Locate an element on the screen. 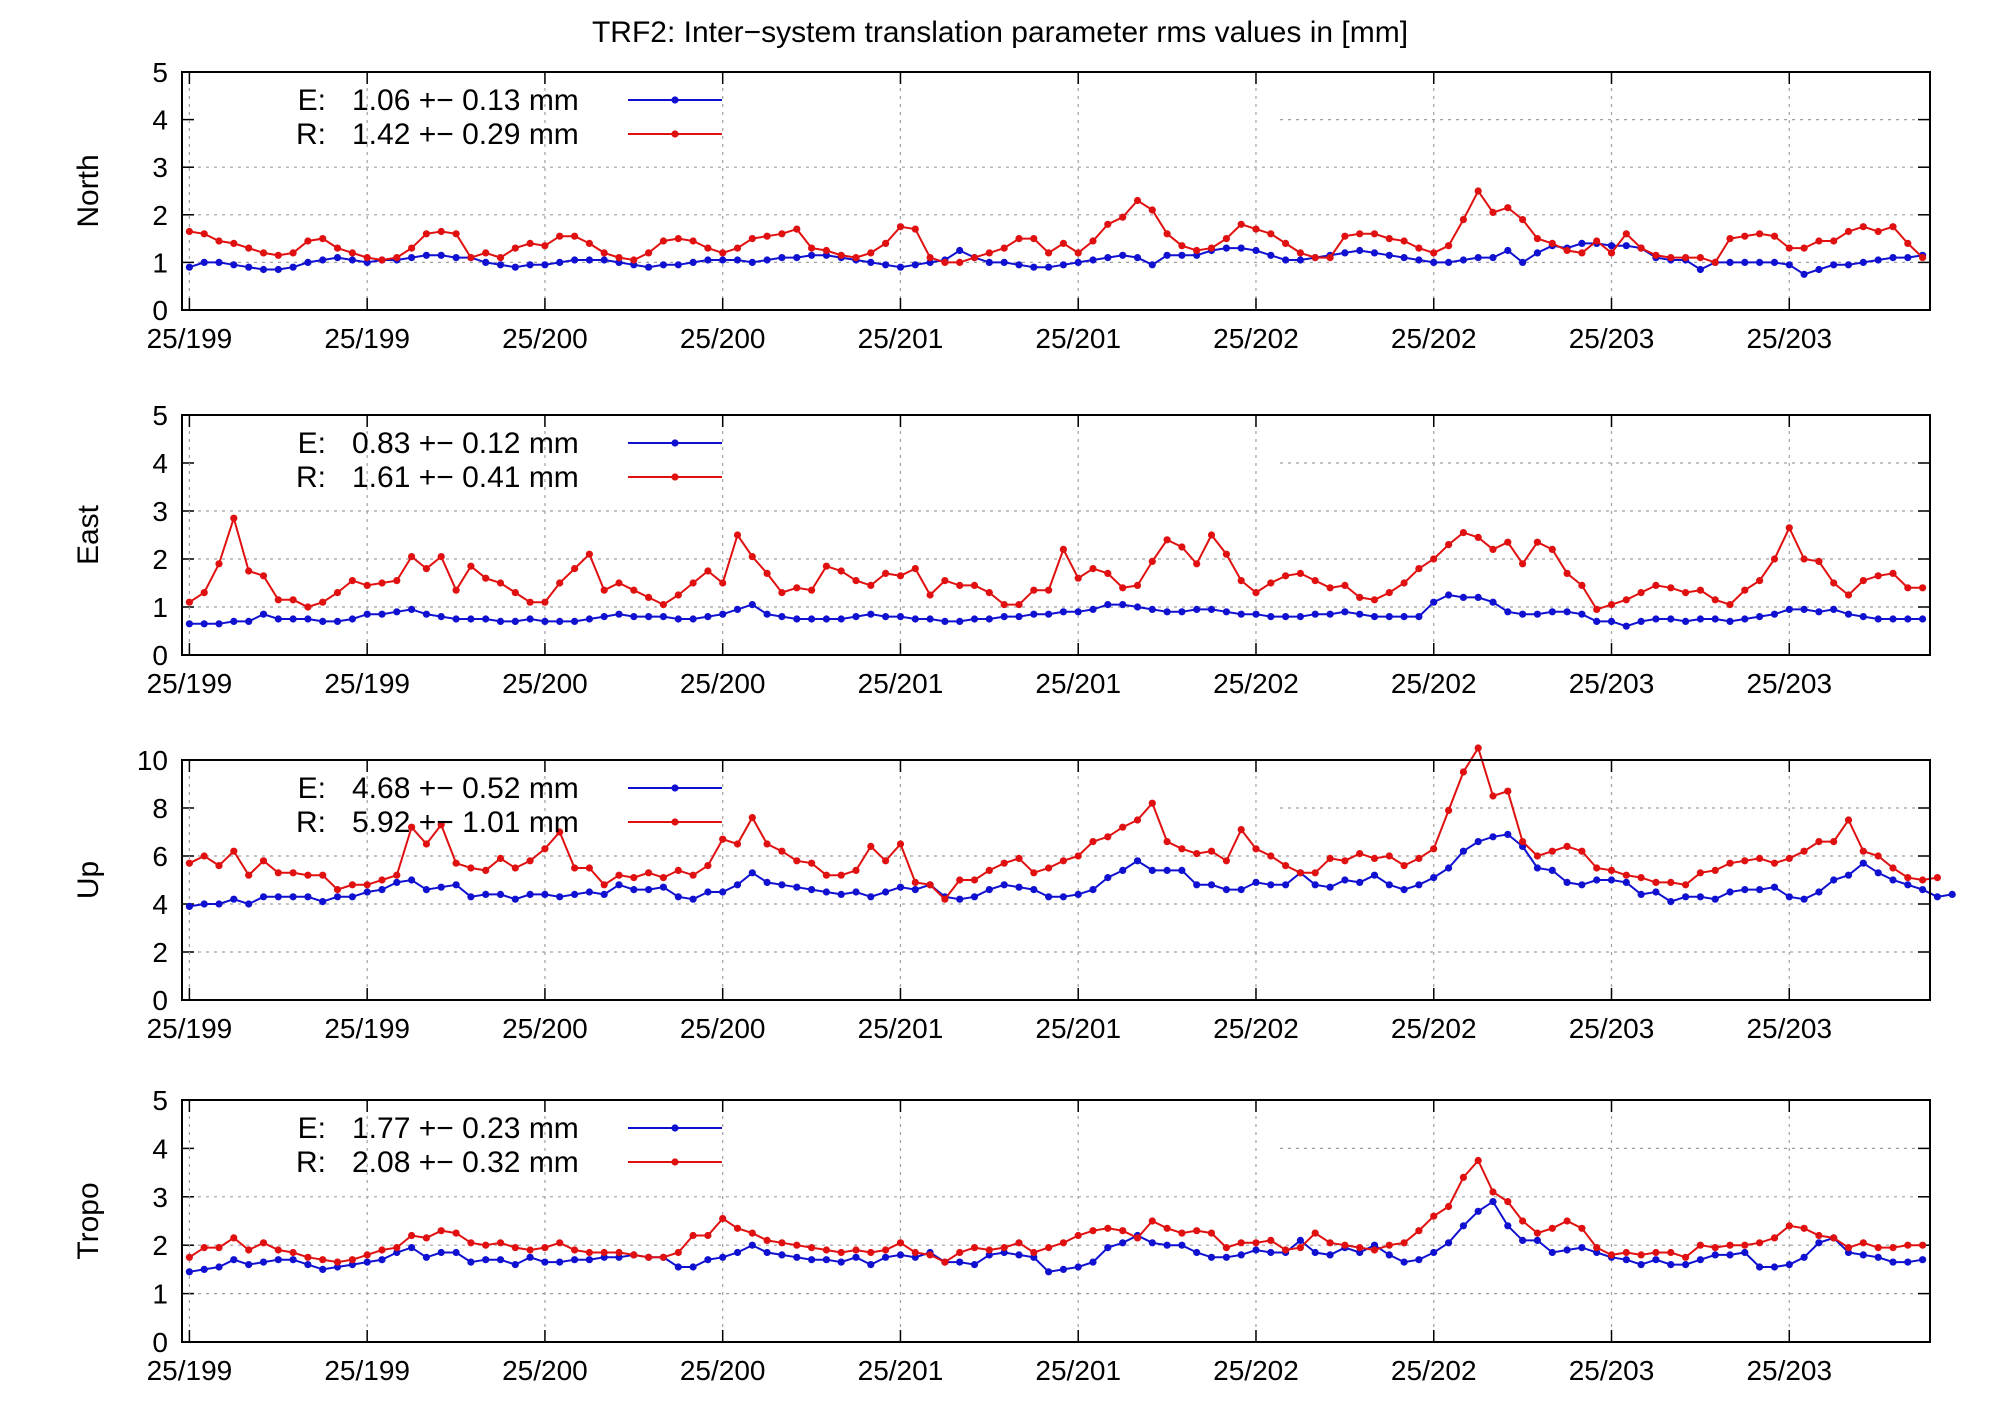  x-tick-label: 25/199 is located at coordinates (367, 1370).